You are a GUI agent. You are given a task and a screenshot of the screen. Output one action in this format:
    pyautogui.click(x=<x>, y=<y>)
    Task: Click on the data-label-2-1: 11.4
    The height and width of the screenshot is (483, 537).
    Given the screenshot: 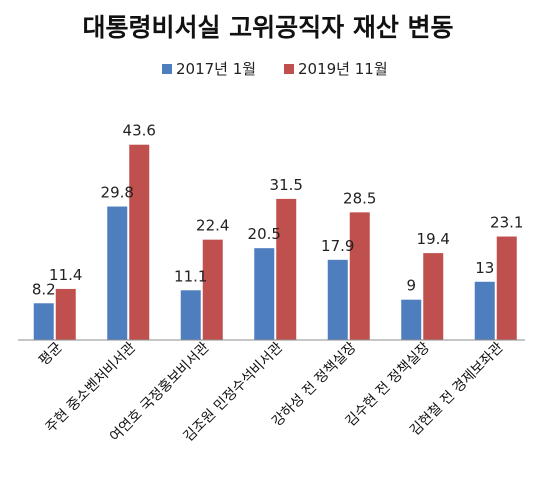 What is the action you would take?
    pyautogui.click(x=65, y=275)
    